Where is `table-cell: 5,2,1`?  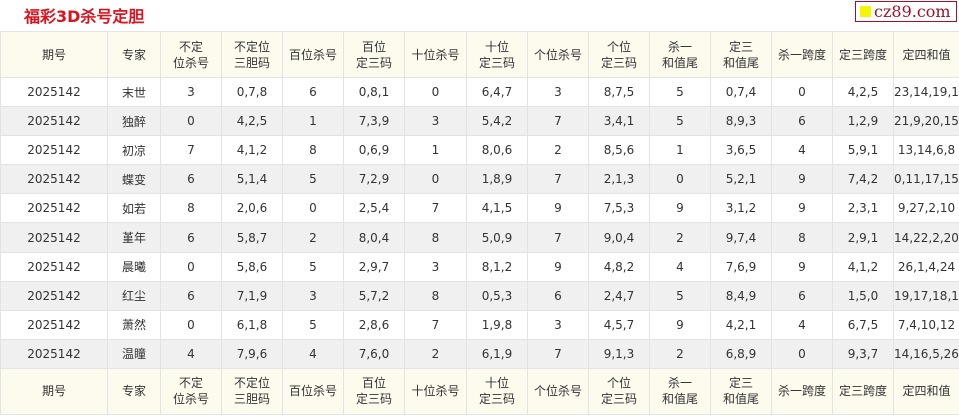
table-cell: 5,2,1 is located at coordinates (741, 179).